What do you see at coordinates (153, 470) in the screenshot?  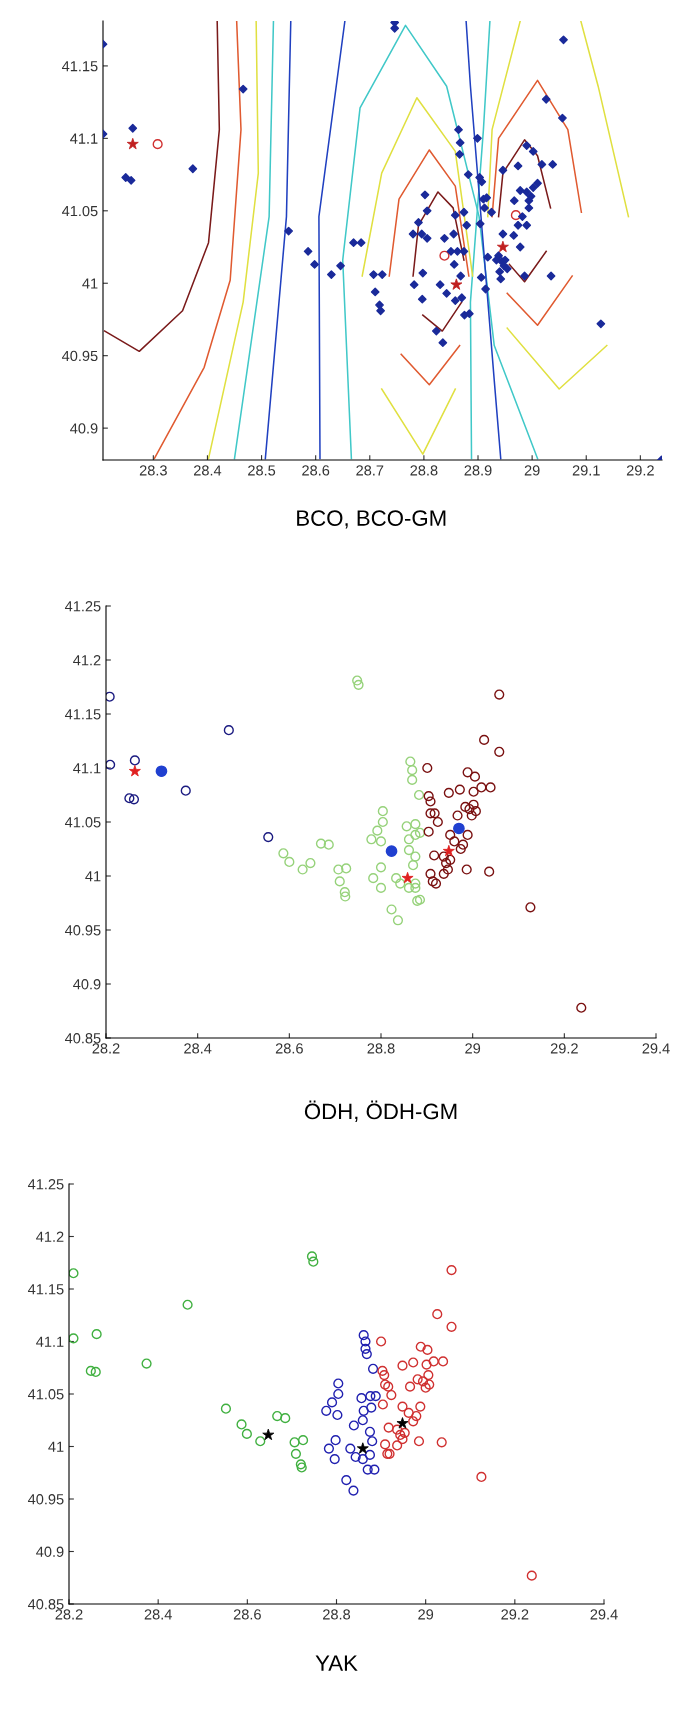 I see `x-tick-label: 28.3` at bounding box center [153, 470].